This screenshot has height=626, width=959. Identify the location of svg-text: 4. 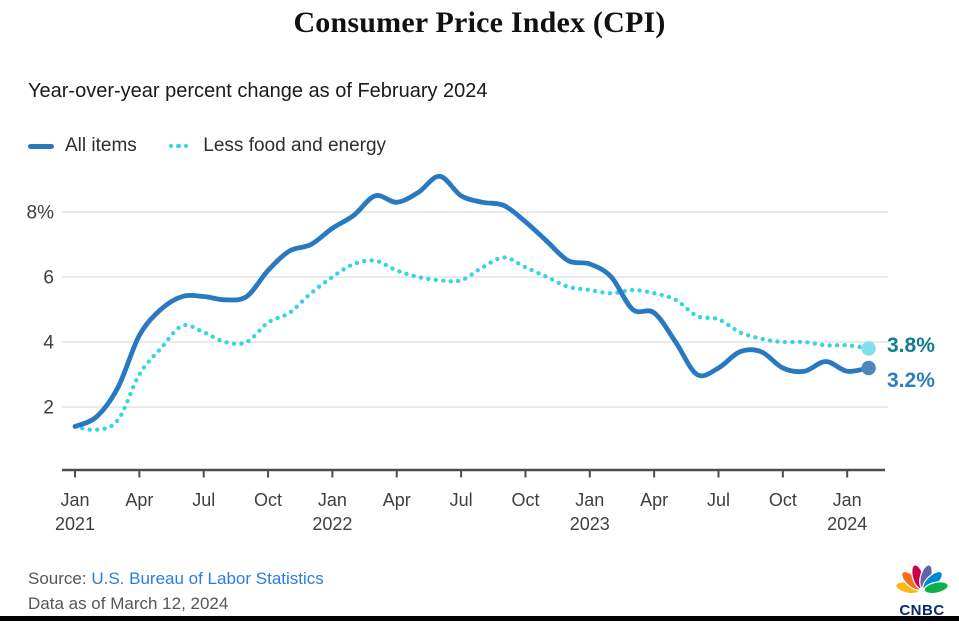
(48, 343).